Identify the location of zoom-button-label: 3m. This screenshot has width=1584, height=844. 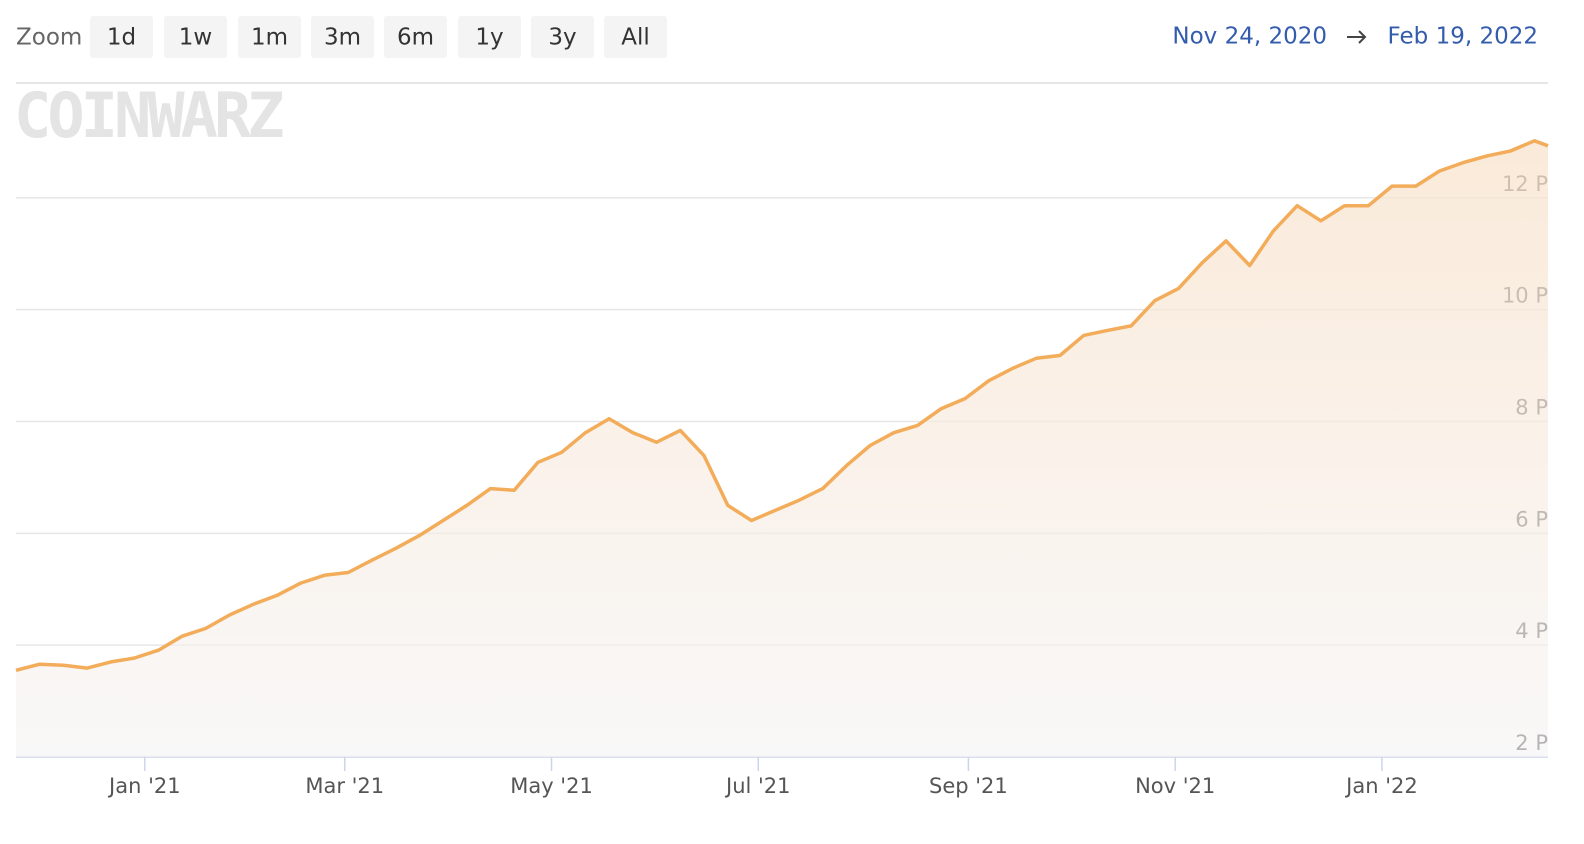
(342, 38).